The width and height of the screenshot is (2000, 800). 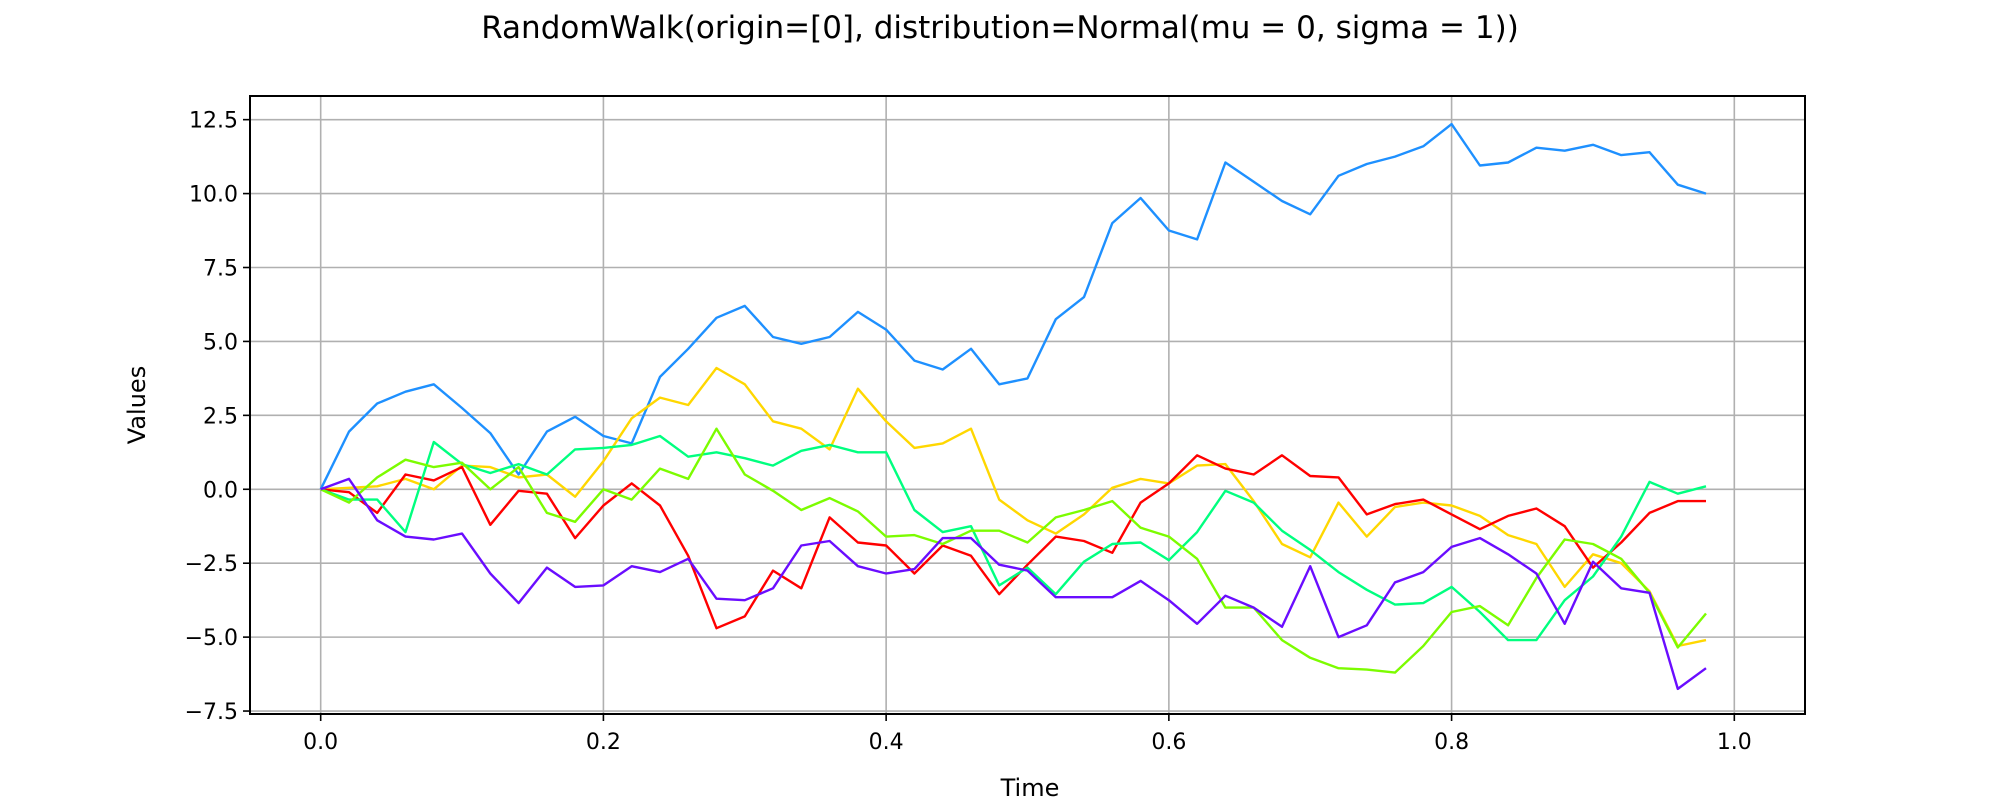 What do you see at coordinates (220, 490) in the screenshot?
I see `y-tick-label: 0.0` at bounding box center [220, 490].